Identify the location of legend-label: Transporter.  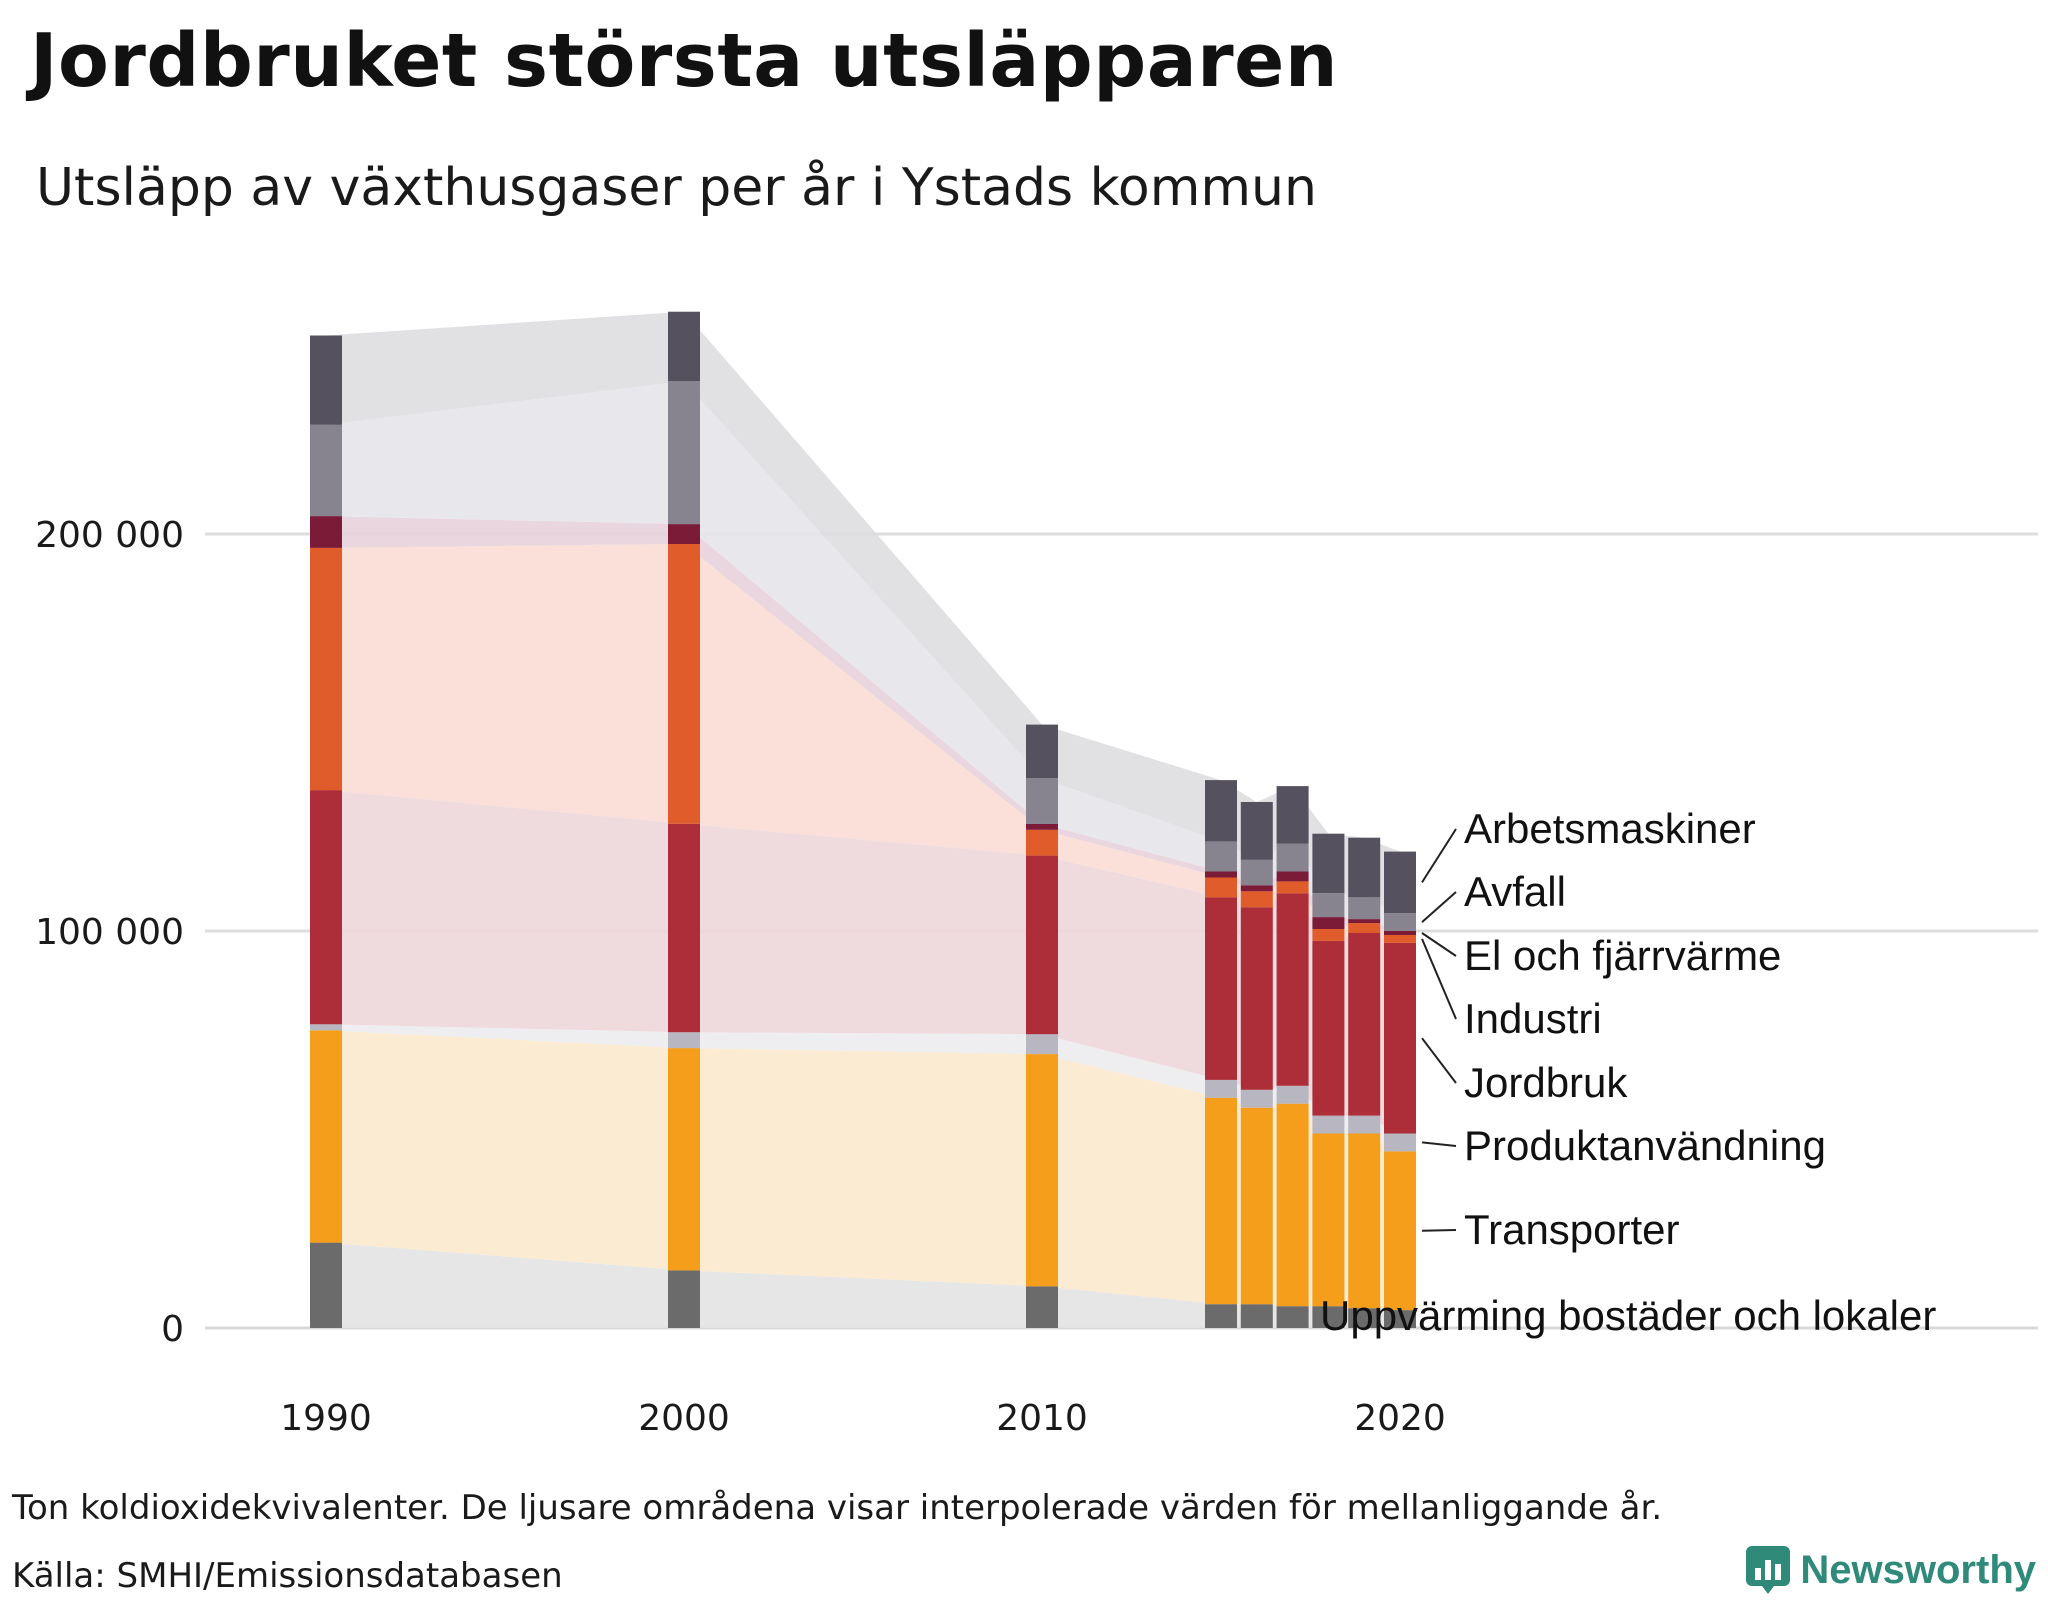
(1572, 1229).